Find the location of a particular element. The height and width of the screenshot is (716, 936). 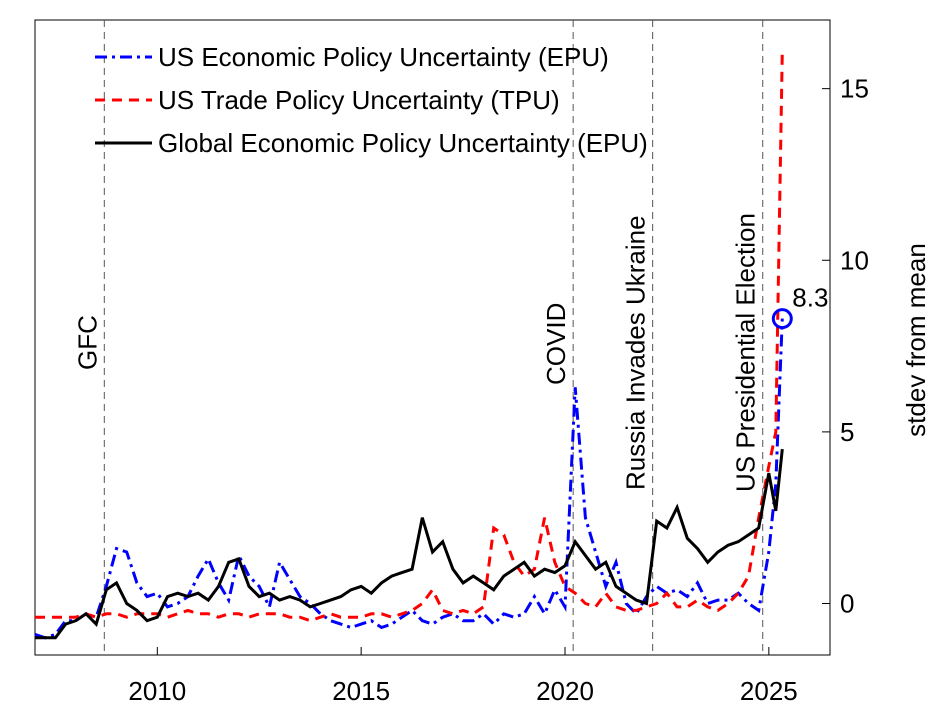

y-tick-label: 15 is located at coordinates (854, 89).